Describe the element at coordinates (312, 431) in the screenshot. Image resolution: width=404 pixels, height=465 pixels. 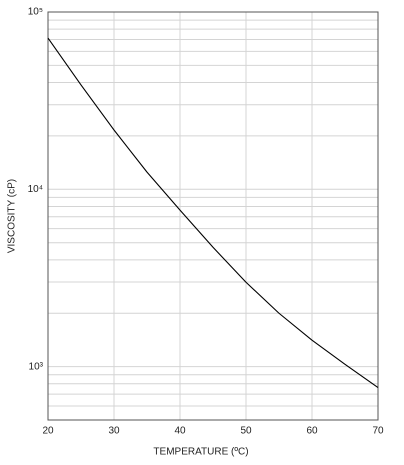
I see `x-tick-label: 60` at that location.